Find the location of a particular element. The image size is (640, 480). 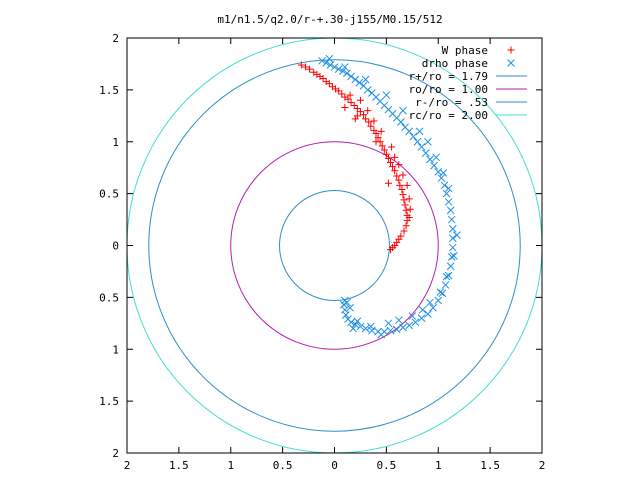

legend-label: ro/ro = 1.00 is located at coordinates (448, 89).